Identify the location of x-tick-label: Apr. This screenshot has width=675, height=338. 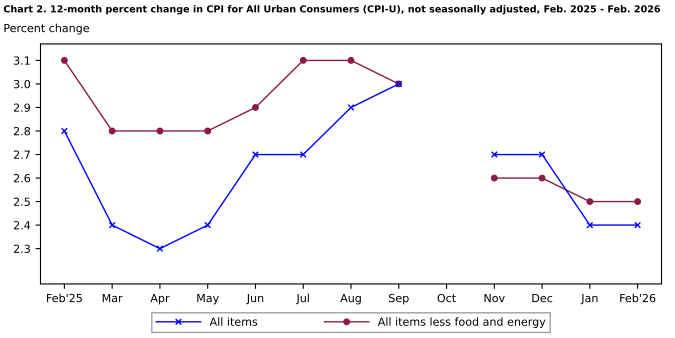
(160, 299).